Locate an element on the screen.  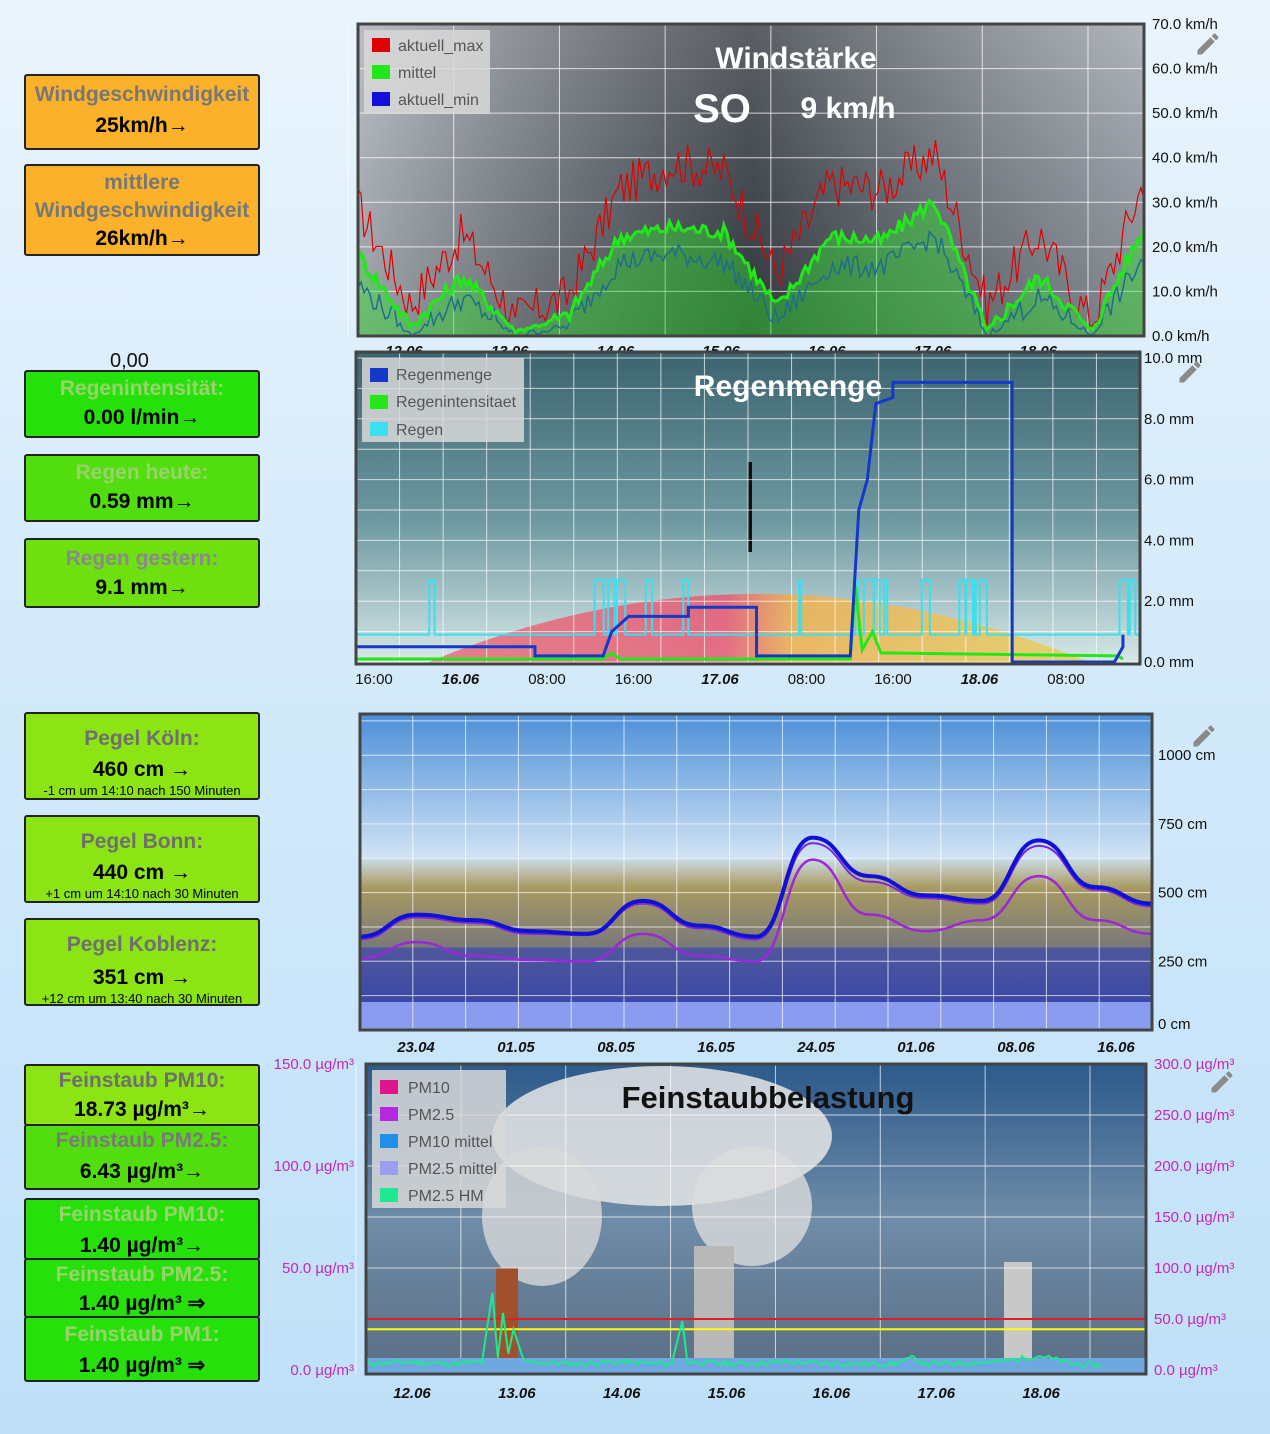
tile-value: 9.1 mm→ is located at coordinates (142, 587).